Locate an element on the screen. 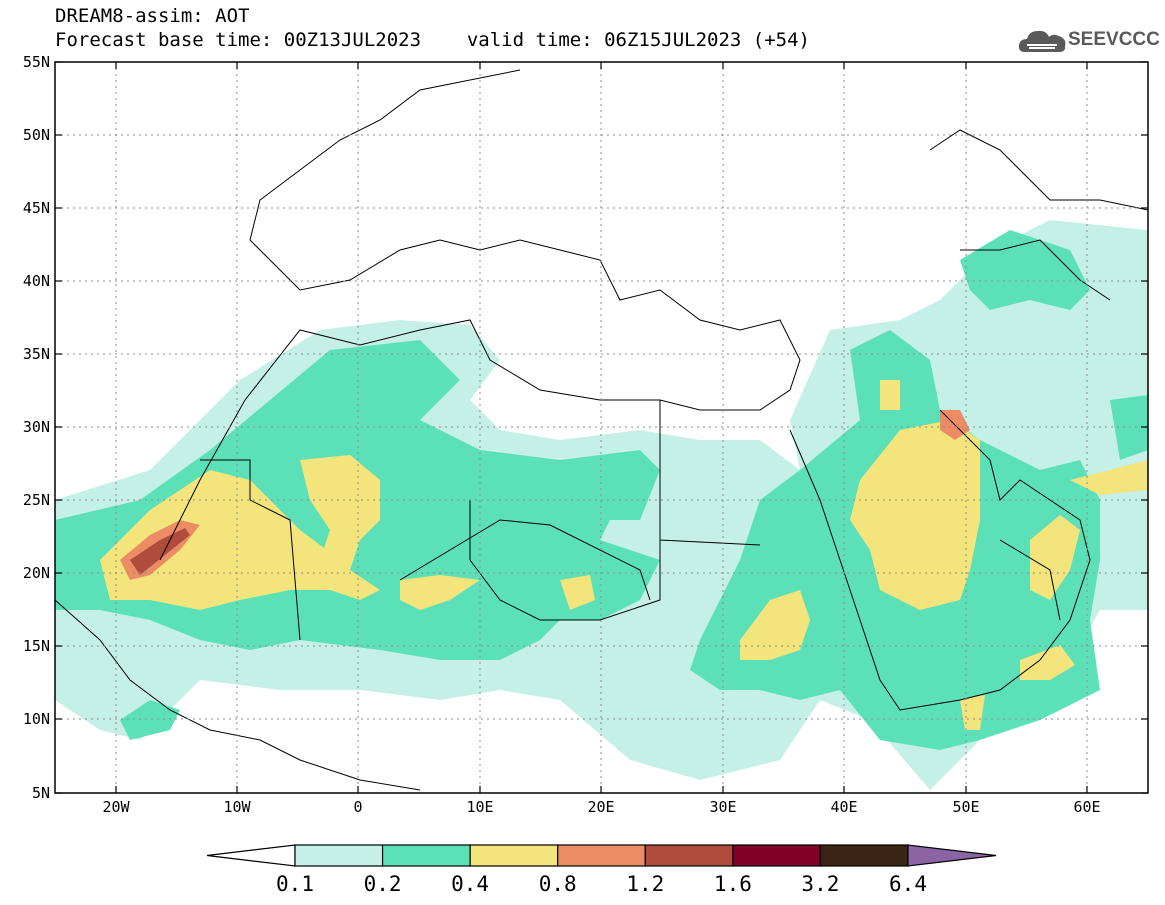  colorbar-low-arrow is located at coordinates (251, 855).